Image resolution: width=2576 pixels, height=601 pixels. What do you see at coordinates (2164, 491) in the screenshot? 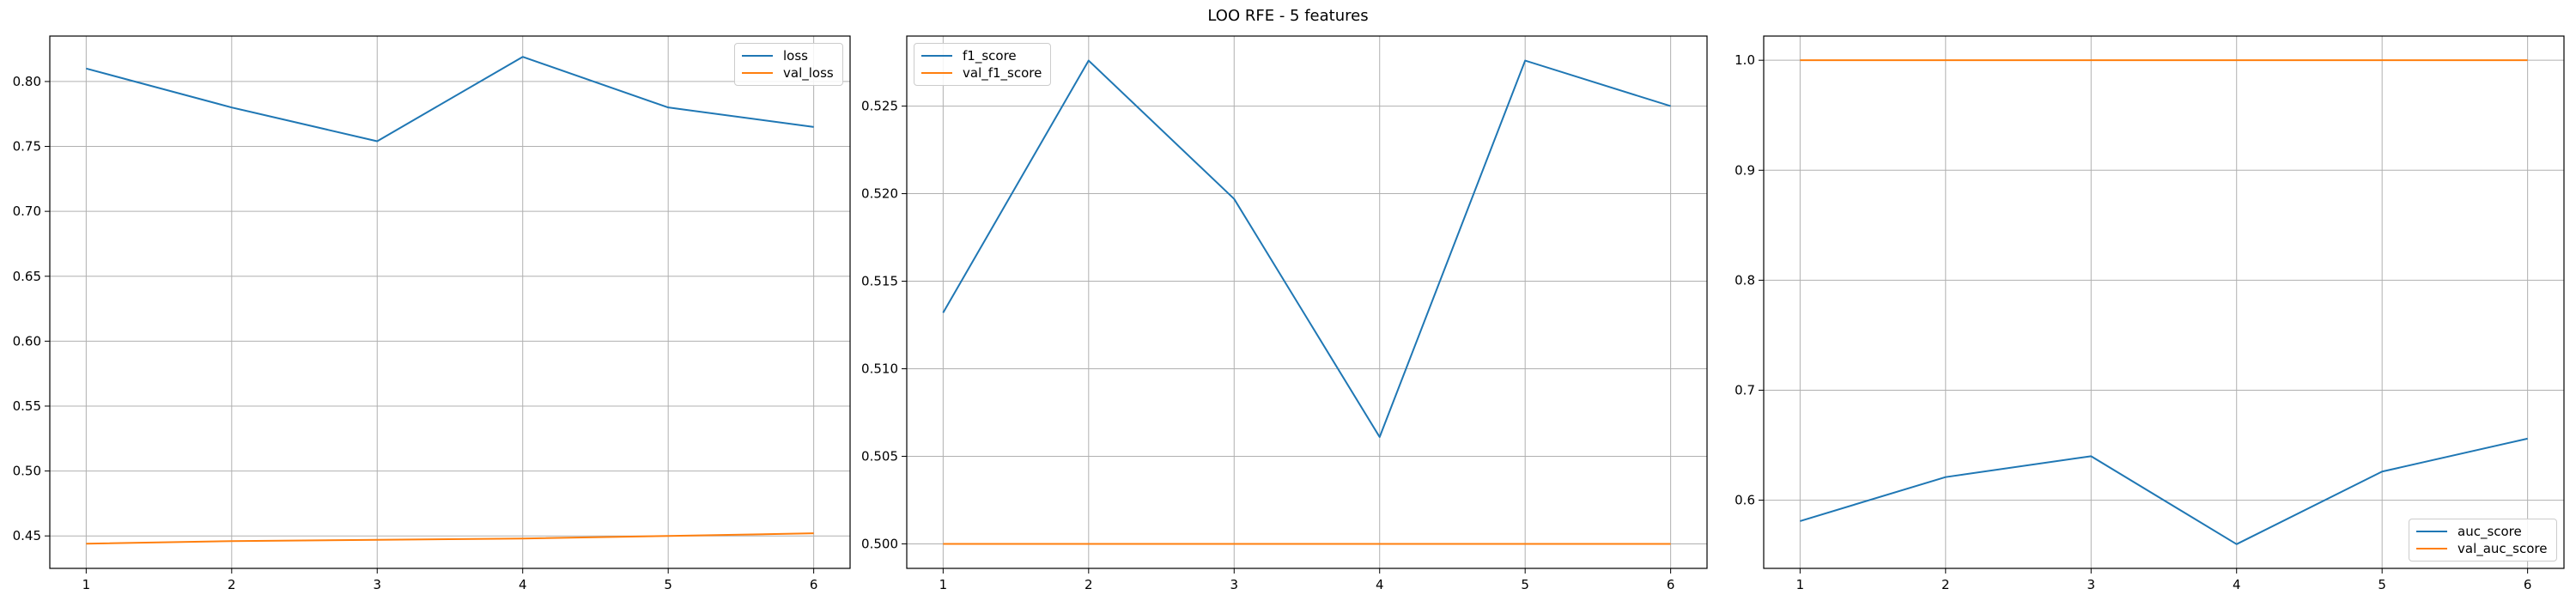
I see `series-line-auc_score` at bounding box center [2164, 491].